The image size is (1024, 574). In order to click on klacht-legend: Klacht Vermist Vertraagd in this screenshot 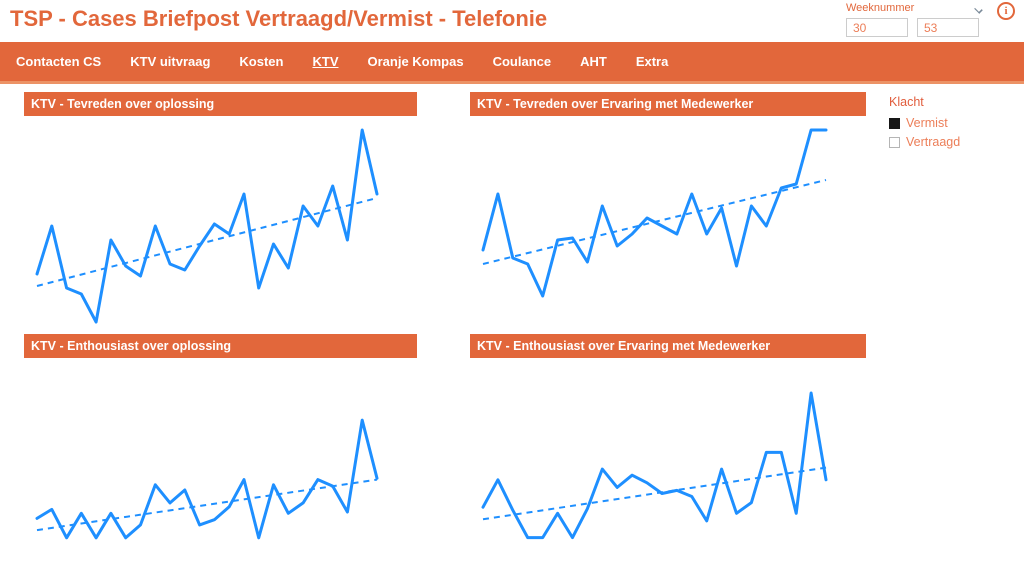, I will do `click(924, 124)`.